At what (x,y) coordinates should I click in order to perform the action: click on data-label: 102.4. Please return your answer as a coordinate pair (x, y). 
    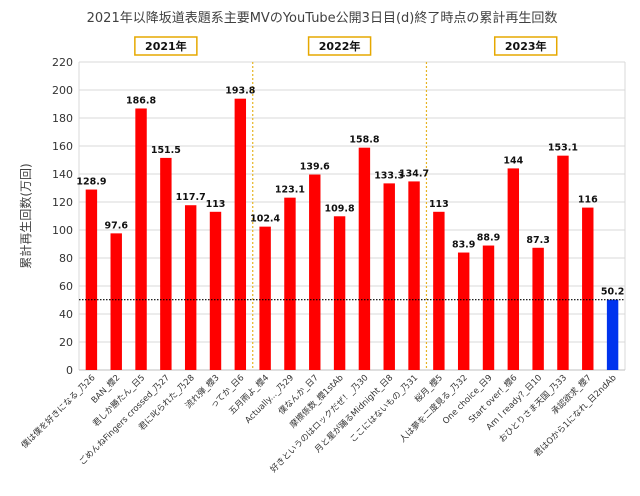
    Looking at the image, I should click on (265, 219).